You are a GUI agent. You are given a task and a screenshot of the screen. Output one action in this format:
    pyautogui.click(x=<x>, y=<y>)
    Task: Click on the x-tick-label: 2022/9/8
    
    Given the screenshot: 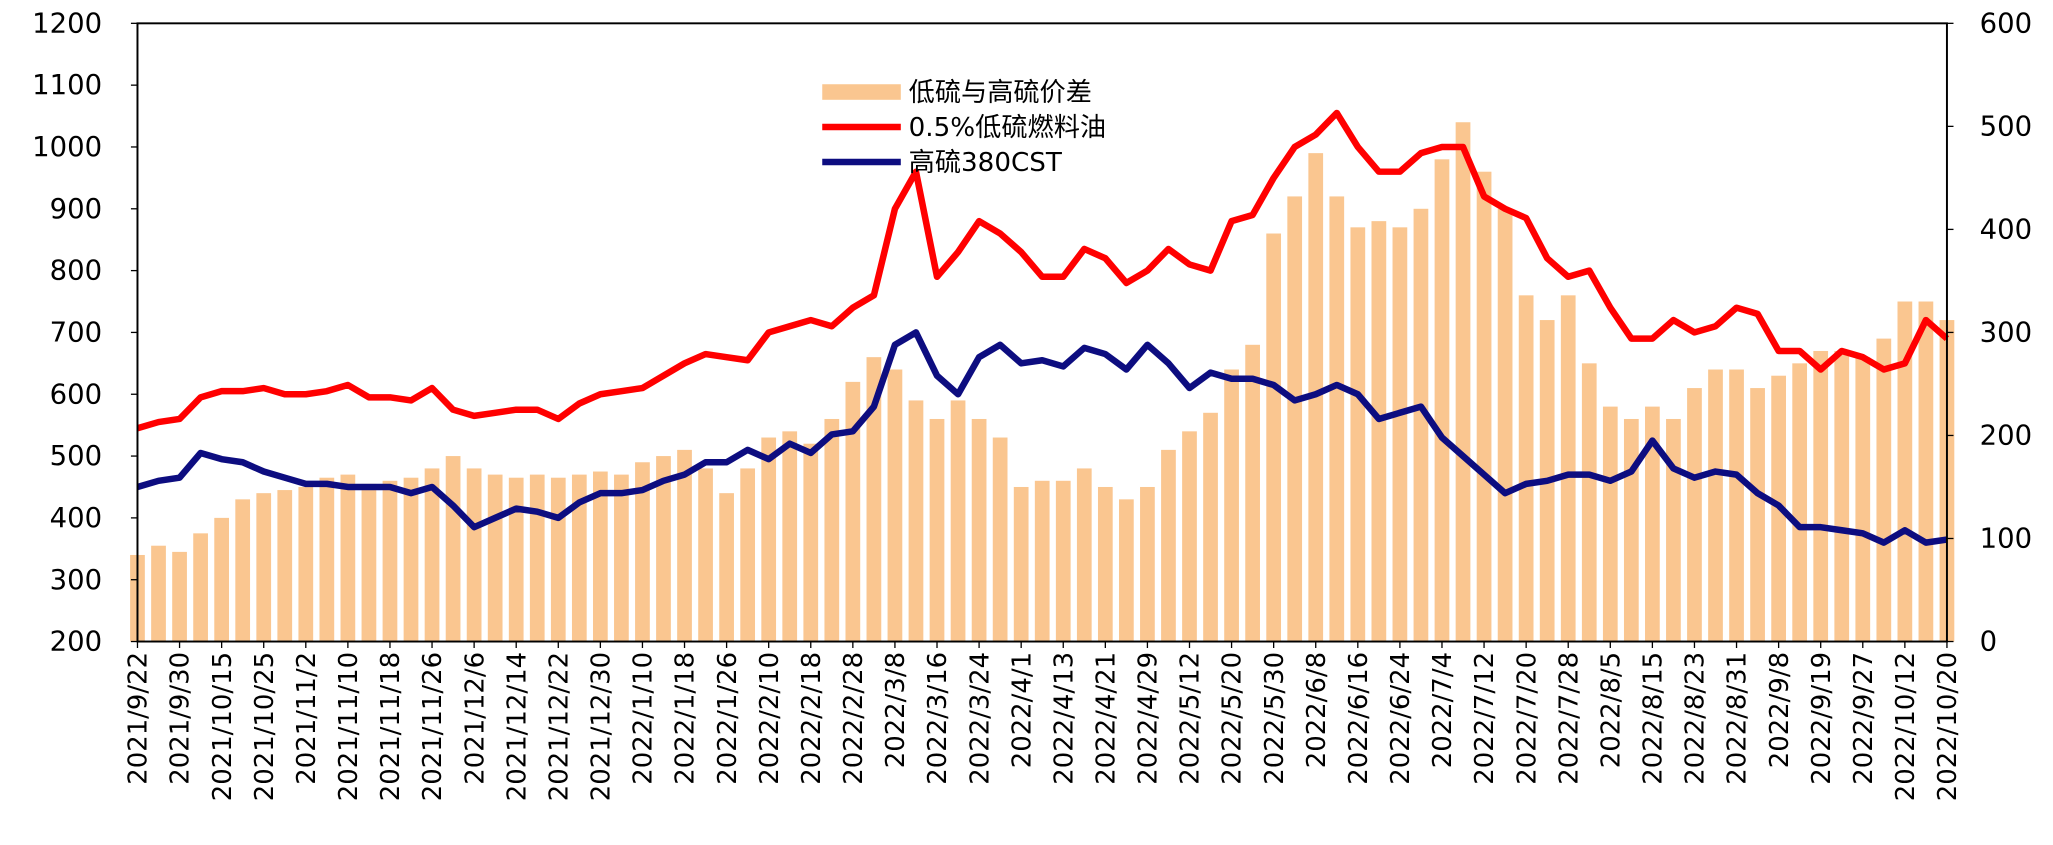 What is the action you would take?
    pyautogui.click(x=1780, y=710)
    